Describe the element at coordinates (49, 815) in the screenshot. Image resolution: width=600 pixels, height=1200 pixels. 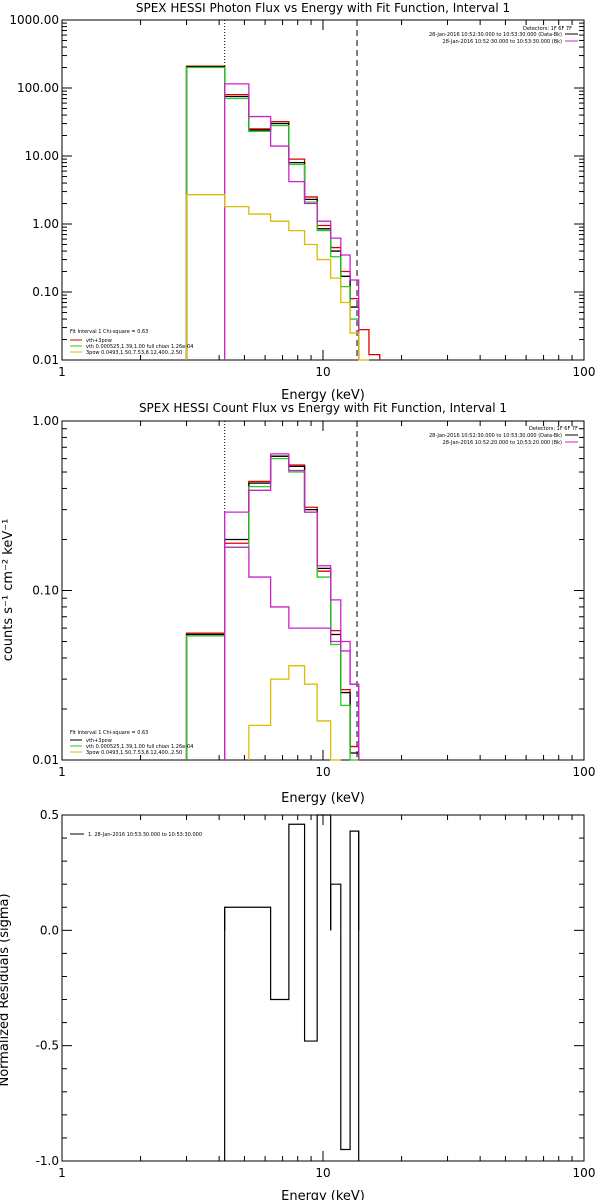
I see `y-tick-label: 0.5` at that location.